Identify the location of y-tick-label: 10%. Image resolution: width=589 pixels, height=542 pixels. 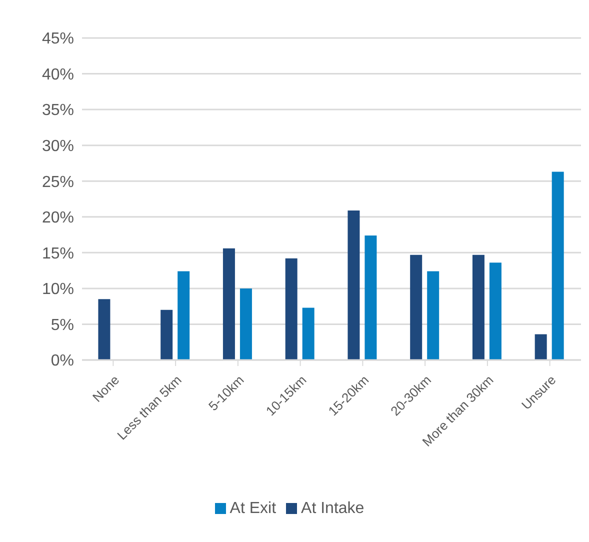
(58, 289).